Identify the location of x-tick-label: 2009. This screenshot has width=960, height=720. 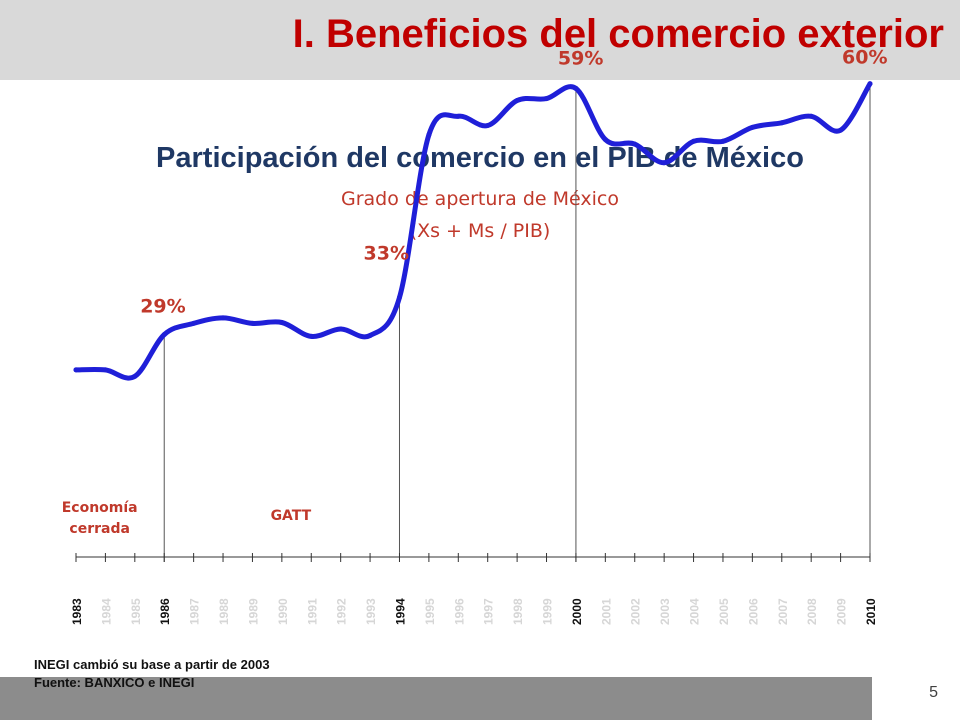
(842, 611).